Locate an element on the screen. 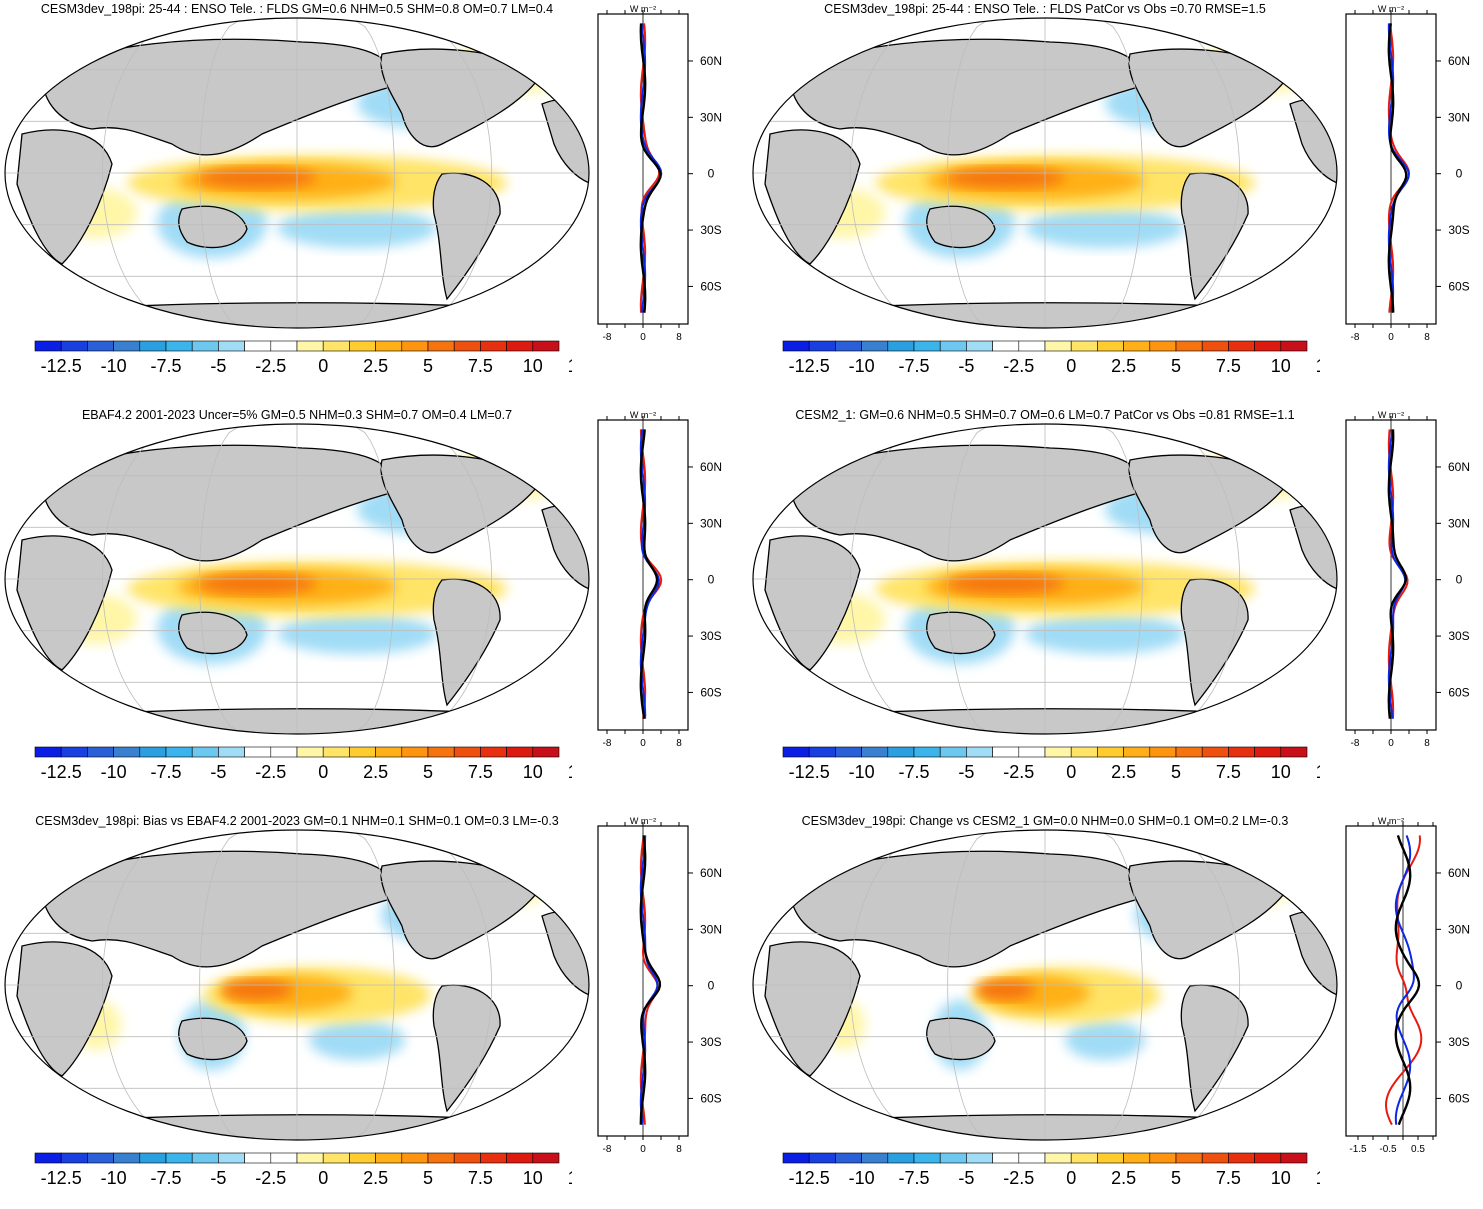 The height and width of the screenshot is (1209, 1483). x-tick-label: -1.5 is located at coordinates (1358, 1149).